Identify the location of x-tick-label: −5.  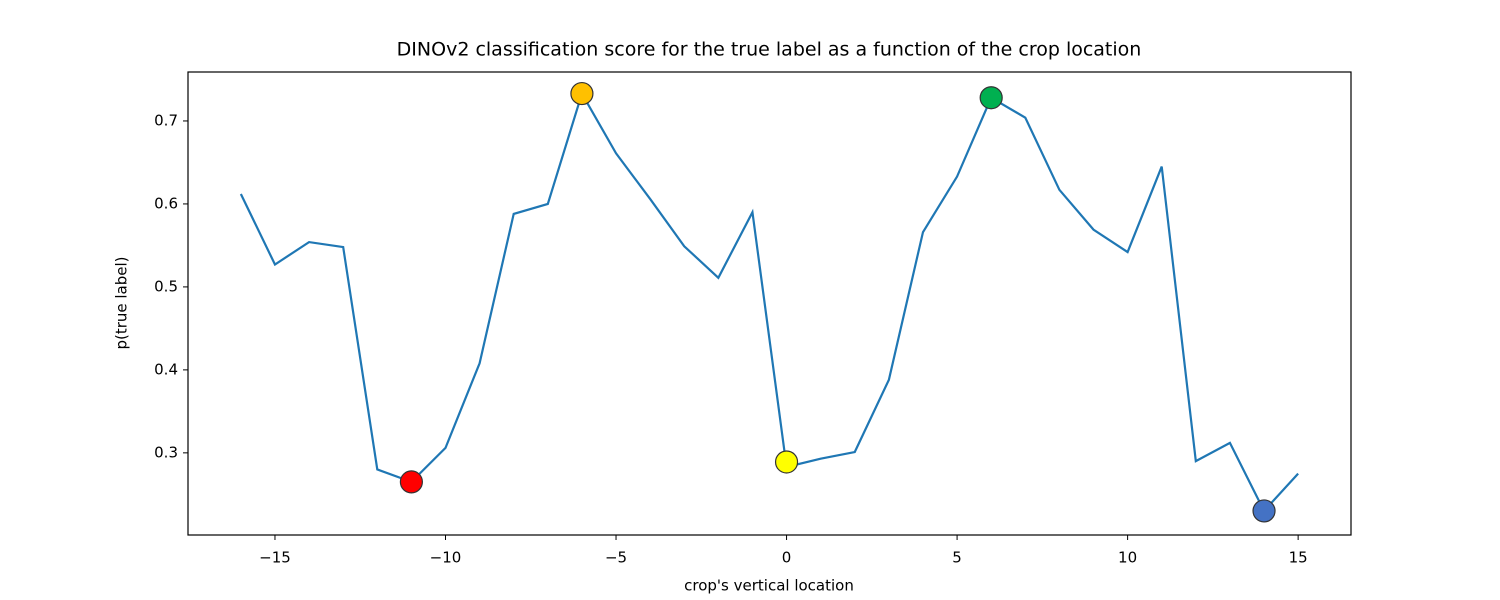
(616, 558).